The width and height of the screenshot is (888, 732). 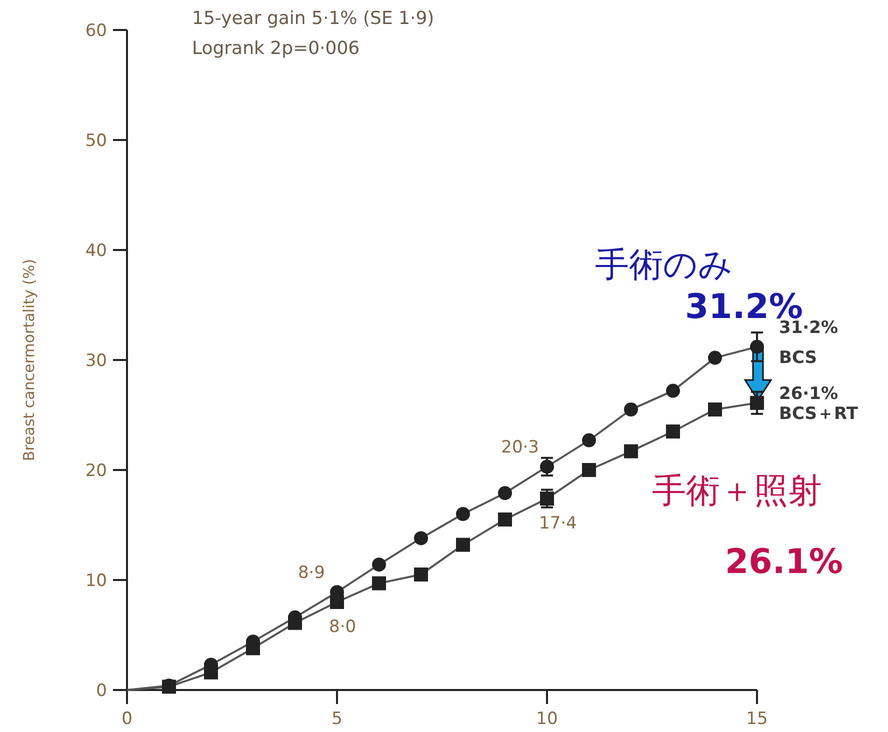 I want to click on annotation: 17·4, so click(x=558, y=524).